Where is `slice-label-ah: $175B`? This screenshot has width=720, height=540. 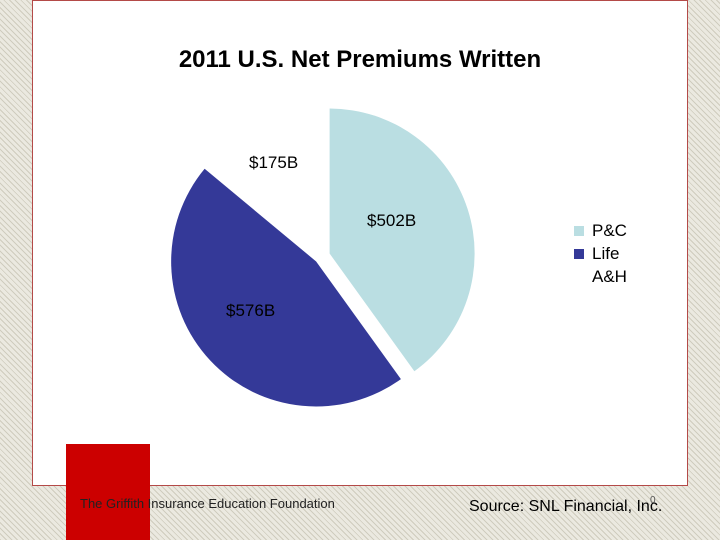 slice-label-ah: $175B is located at coordinates (274, 162).